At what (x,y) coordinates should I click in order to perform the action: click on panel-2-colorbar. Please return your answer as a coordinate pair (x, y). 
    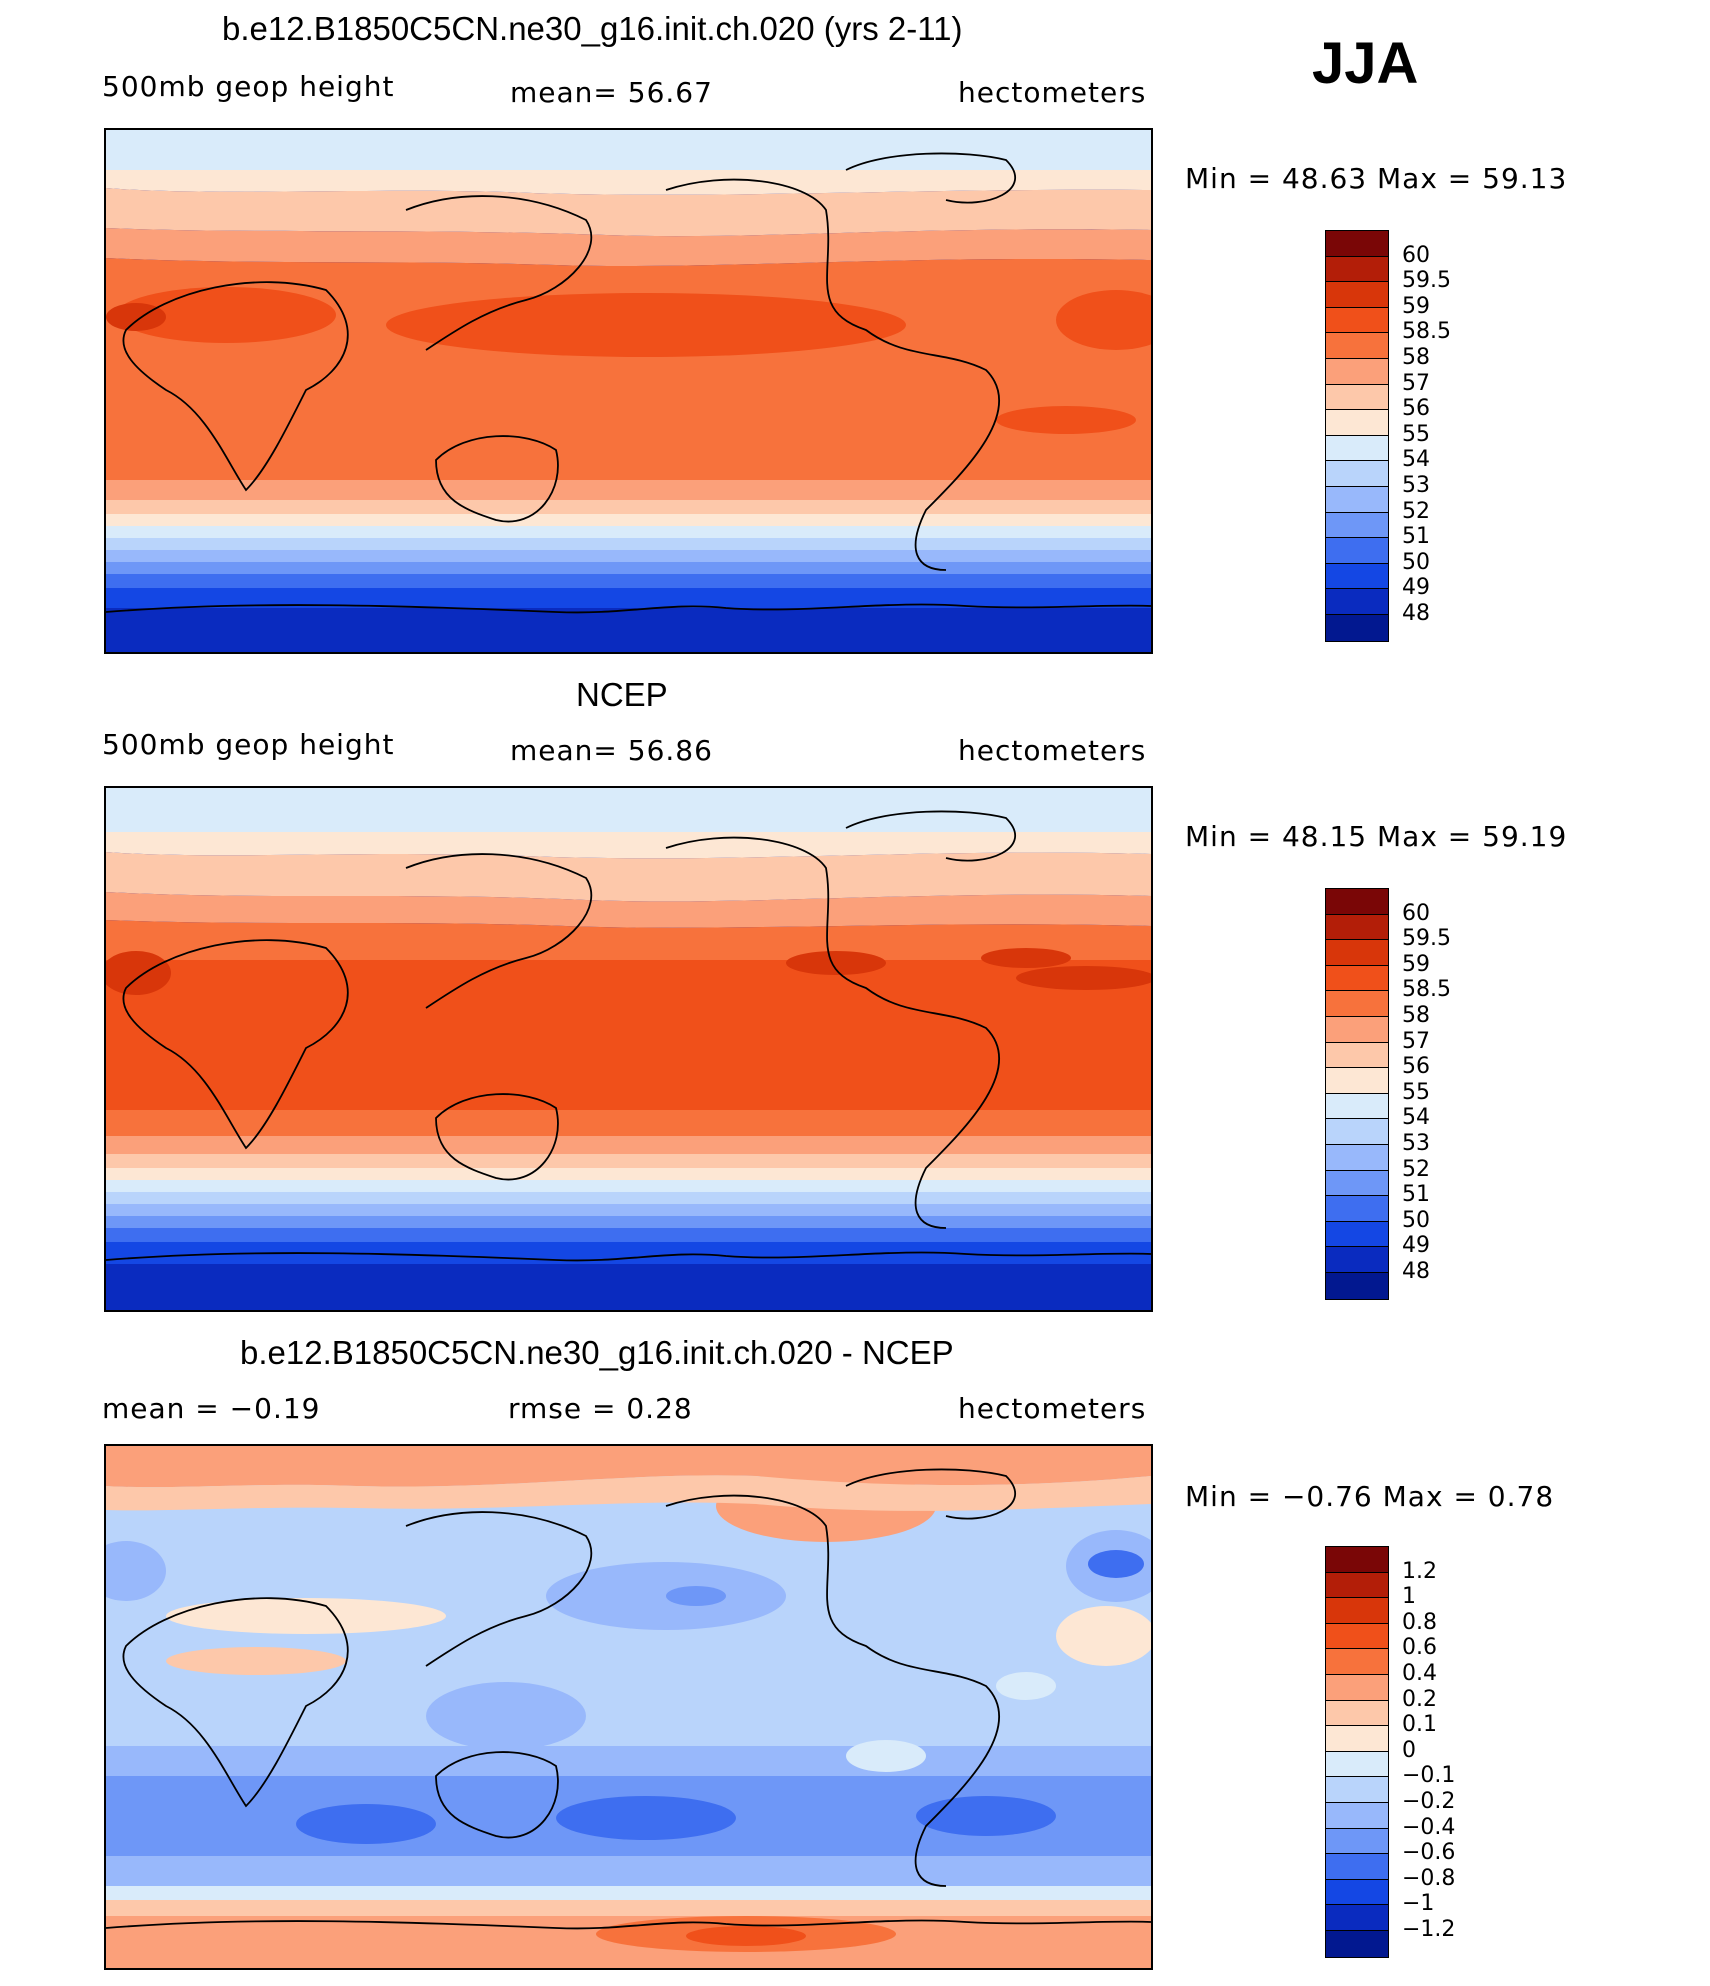
    Looking at the image, I should click on (1357, 1094).